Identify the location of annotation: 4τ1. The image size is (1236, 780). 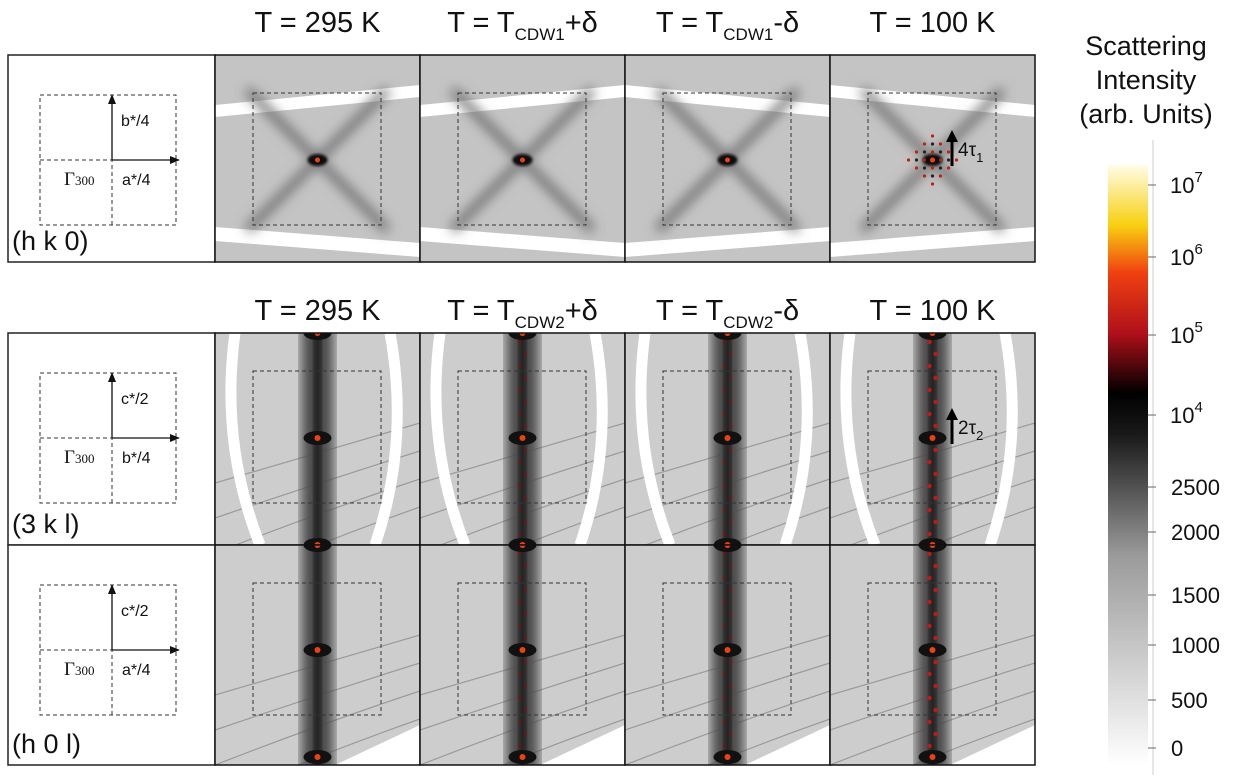
(970, 152).